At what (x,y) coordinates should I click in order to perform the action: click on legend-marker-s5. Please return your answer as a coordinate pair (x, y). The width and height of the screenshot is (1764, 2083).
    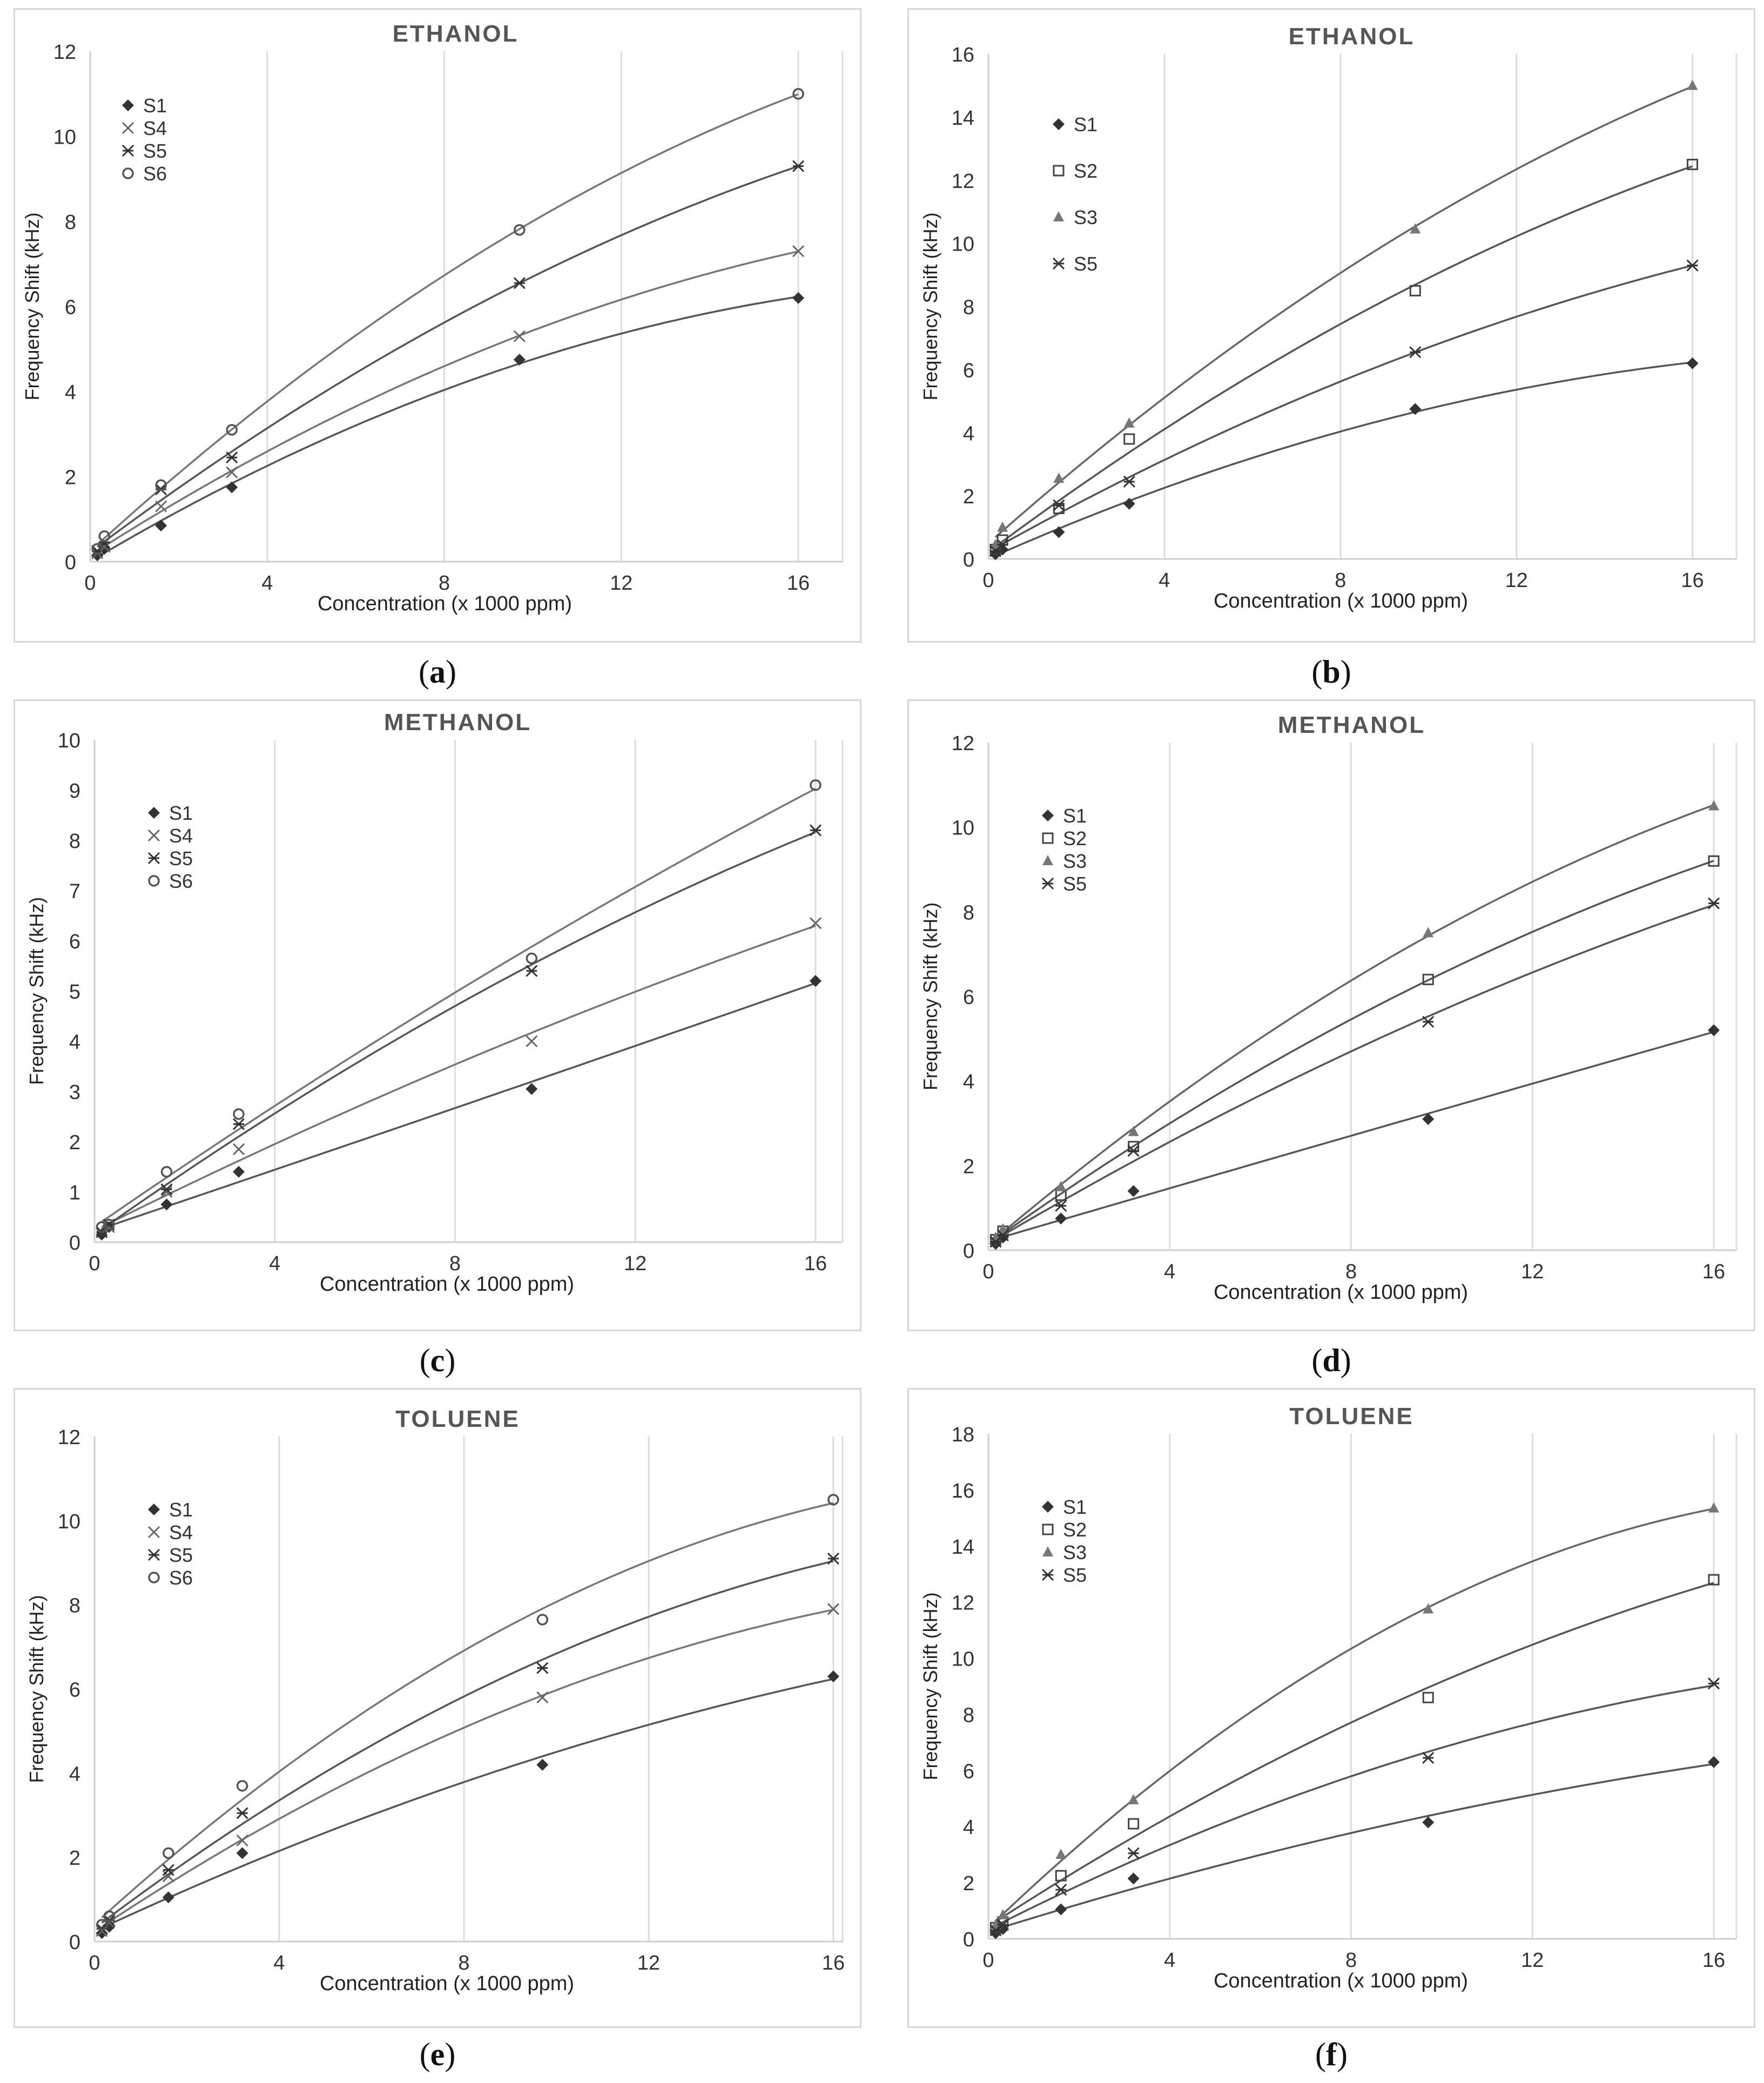
    Looking at the image, I should click on (1058, 263).